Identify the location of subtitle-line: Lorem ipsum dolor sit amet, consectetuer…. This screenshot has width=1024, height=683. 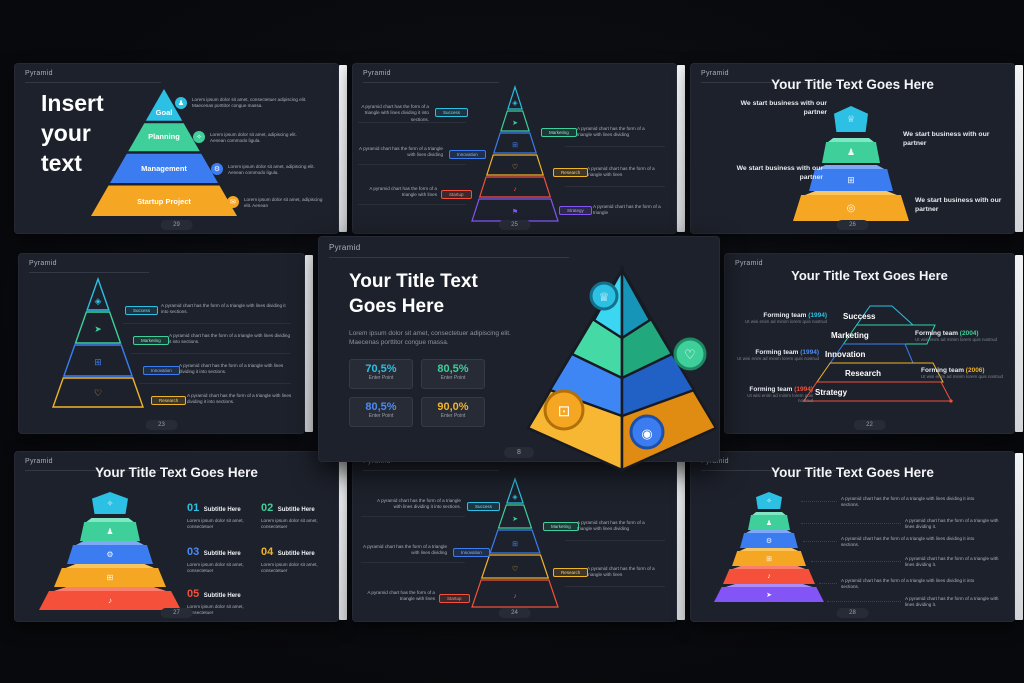
(430, 333).